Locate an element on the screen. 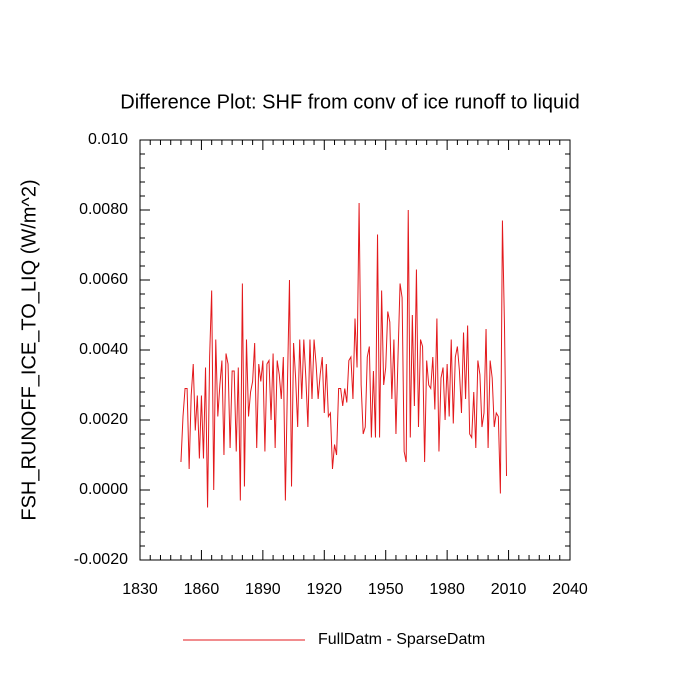  x-tick-label: 1860 is located at coordinates (202, 589).